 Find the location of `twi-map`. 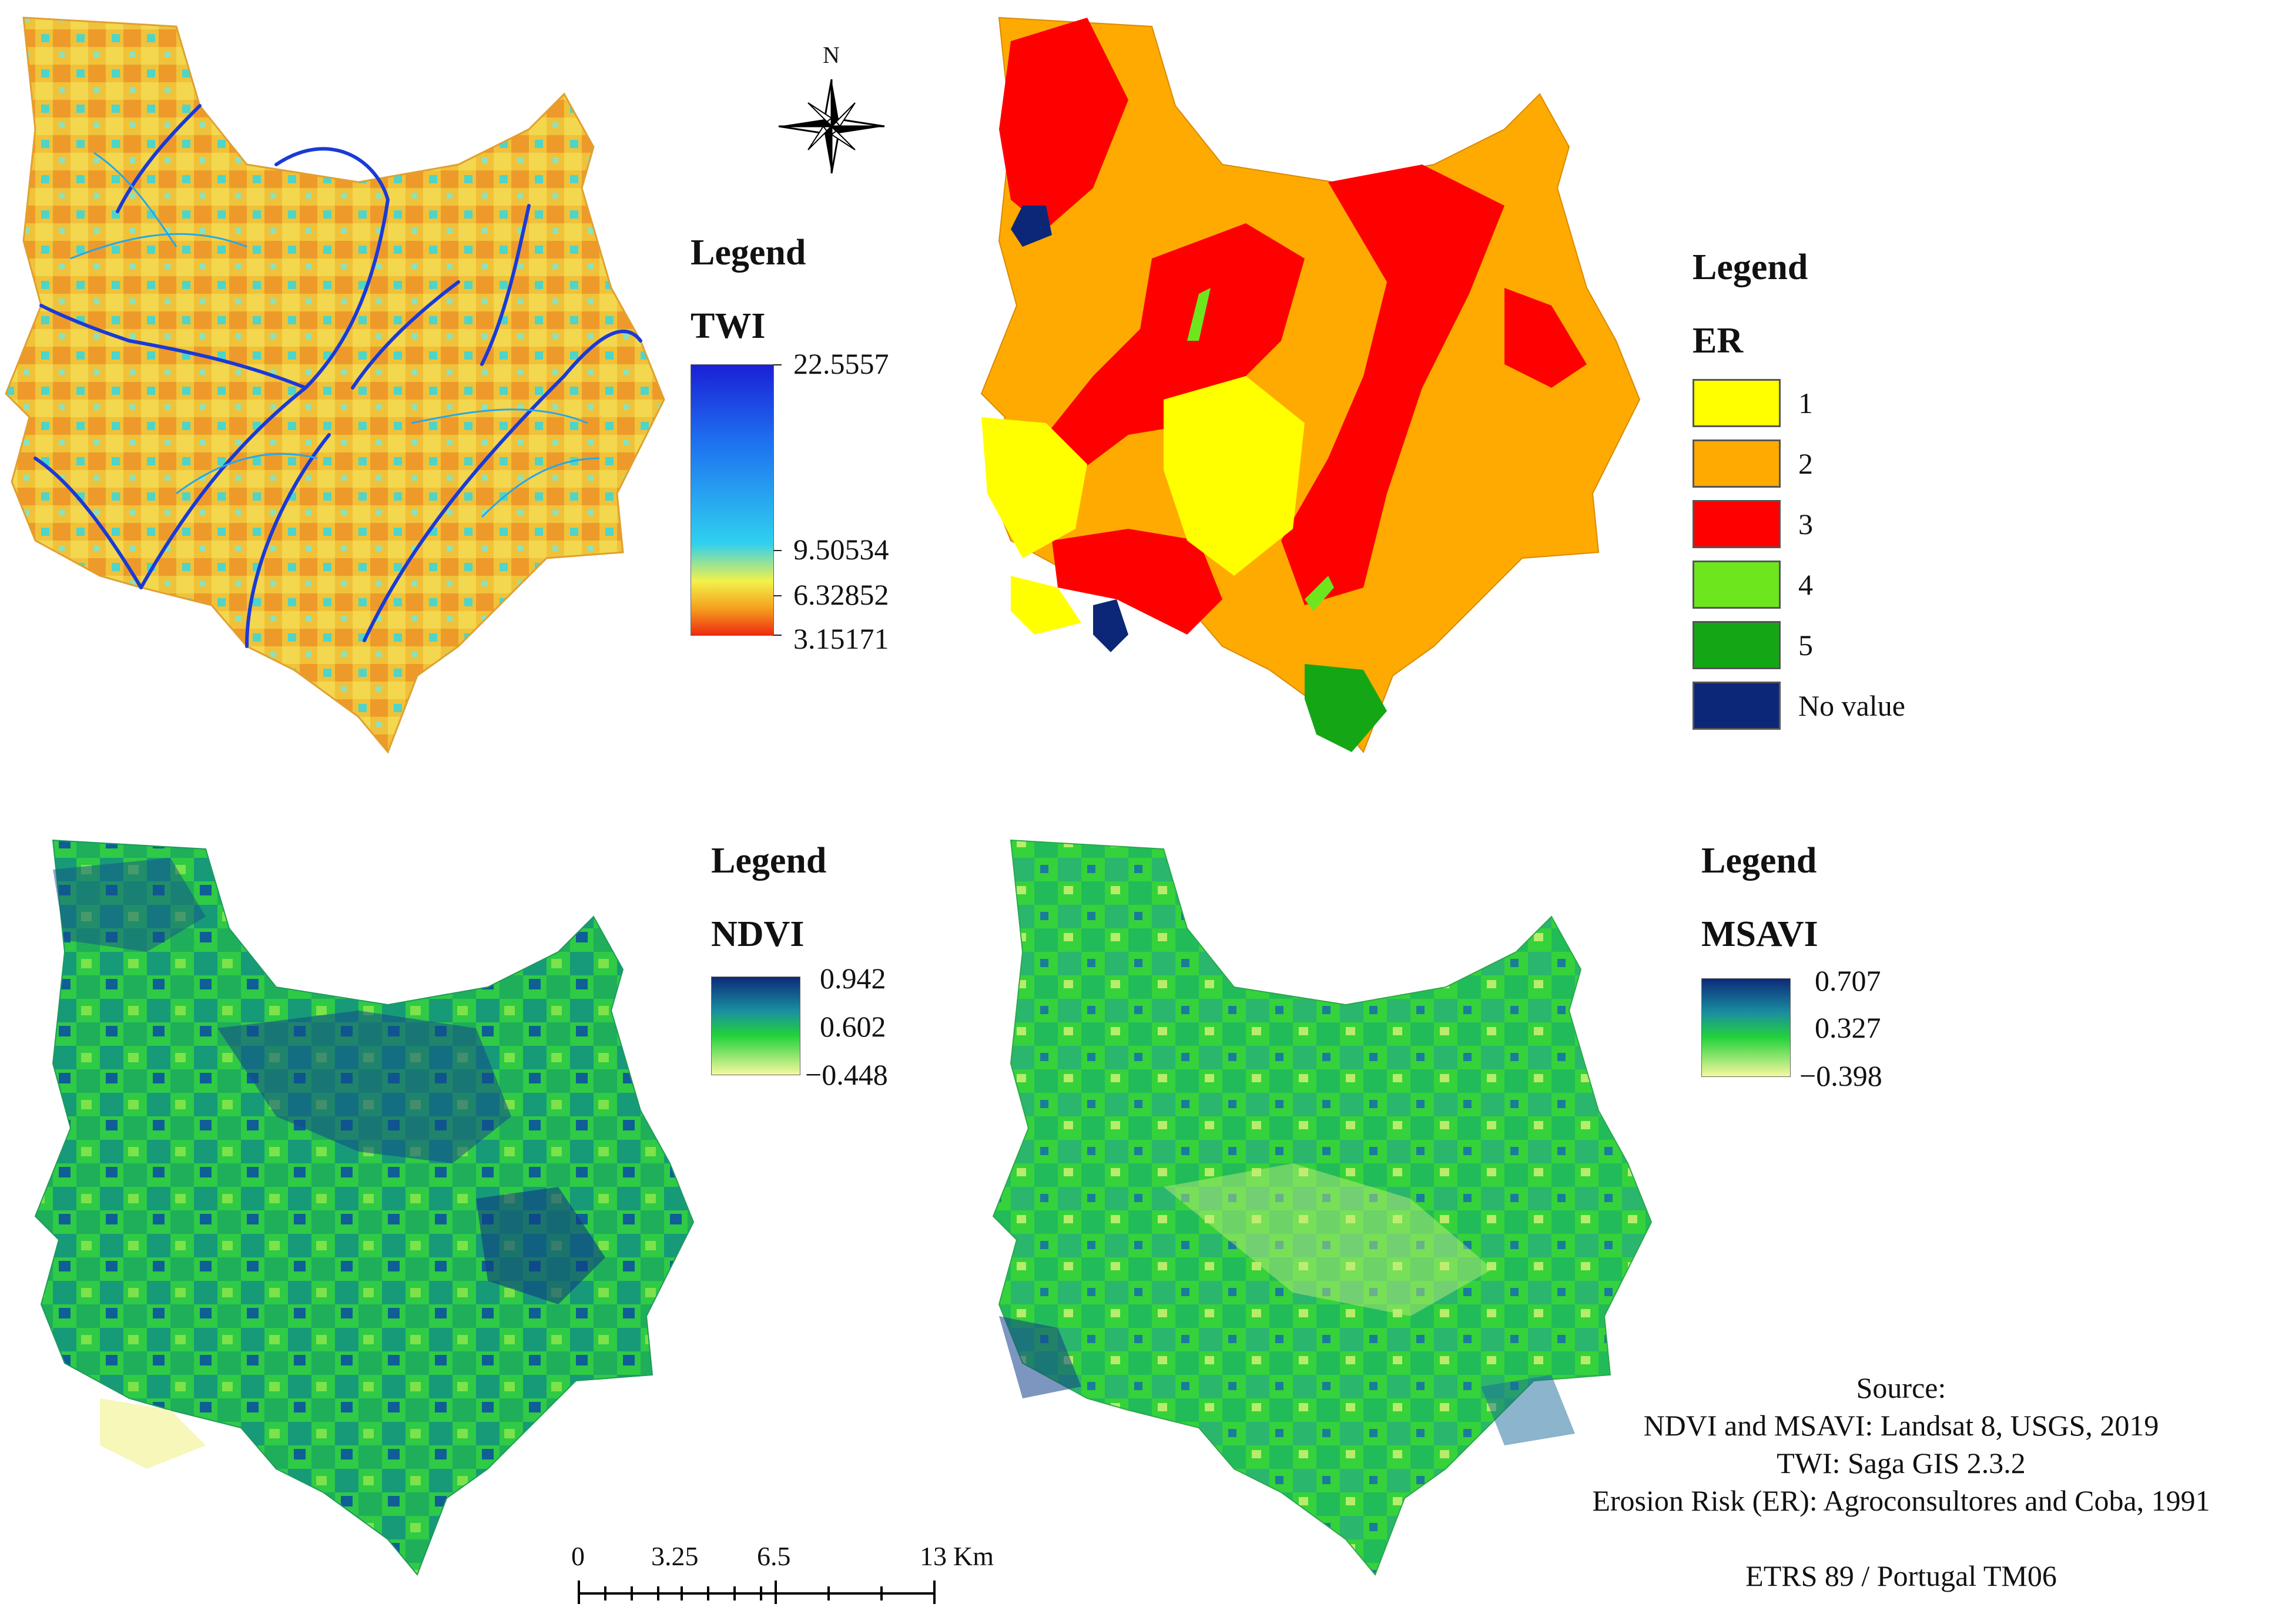

twi-map is located at coordinates (335, 384).